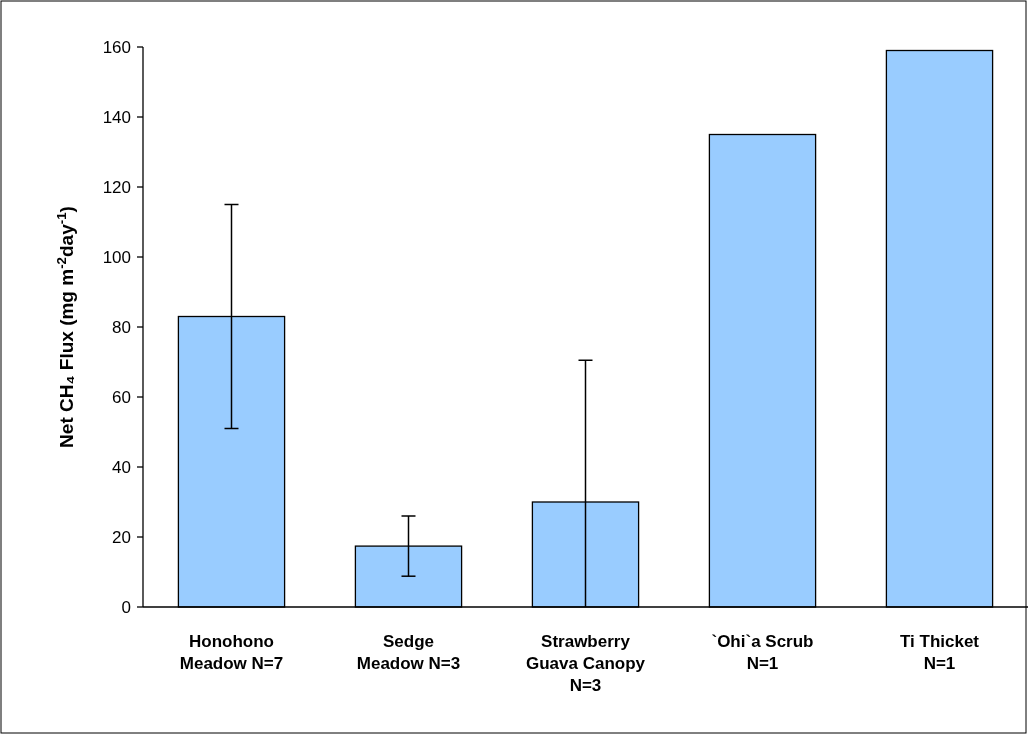  Describe the element at coordinates (121, 397) in the screenshot. I see `y-tick-label: 60` at that location.